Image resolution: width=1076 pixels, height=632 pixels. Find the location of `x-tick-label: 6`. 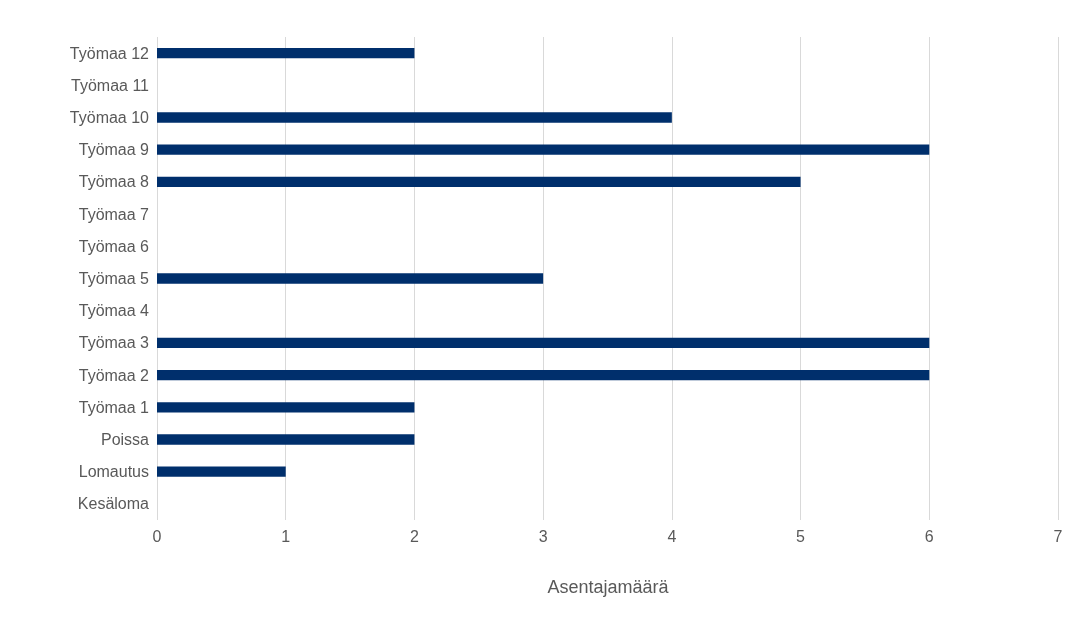

x-tick-label: 6 is located at coordinates (929, 536).